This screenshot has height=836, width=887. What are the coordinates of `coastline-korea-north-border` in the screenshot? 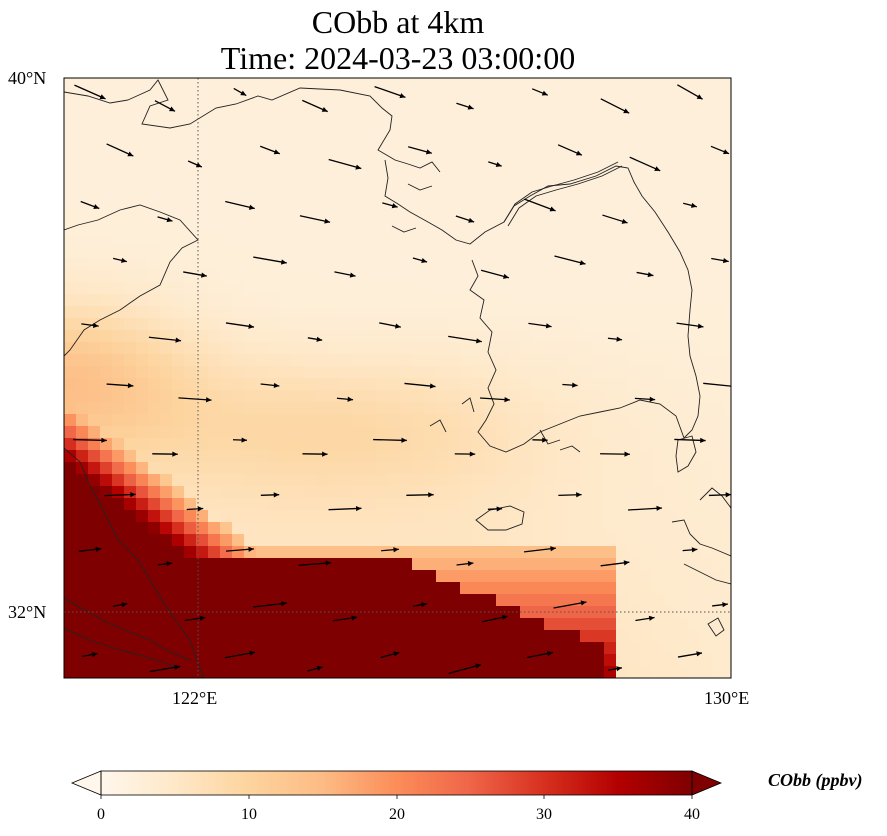 It's located at (563, 194).